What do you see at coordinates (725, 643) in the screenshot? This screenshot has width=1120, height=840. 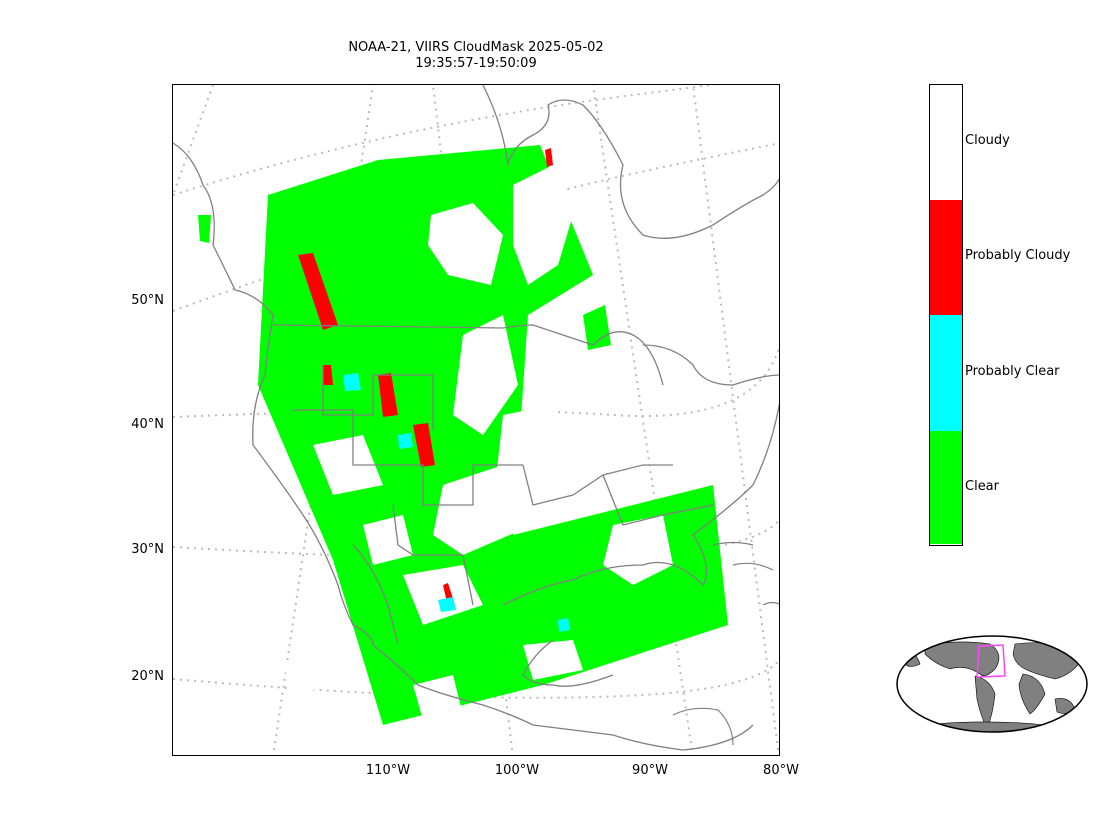 I see `islands` at bounding box center [725, 643].